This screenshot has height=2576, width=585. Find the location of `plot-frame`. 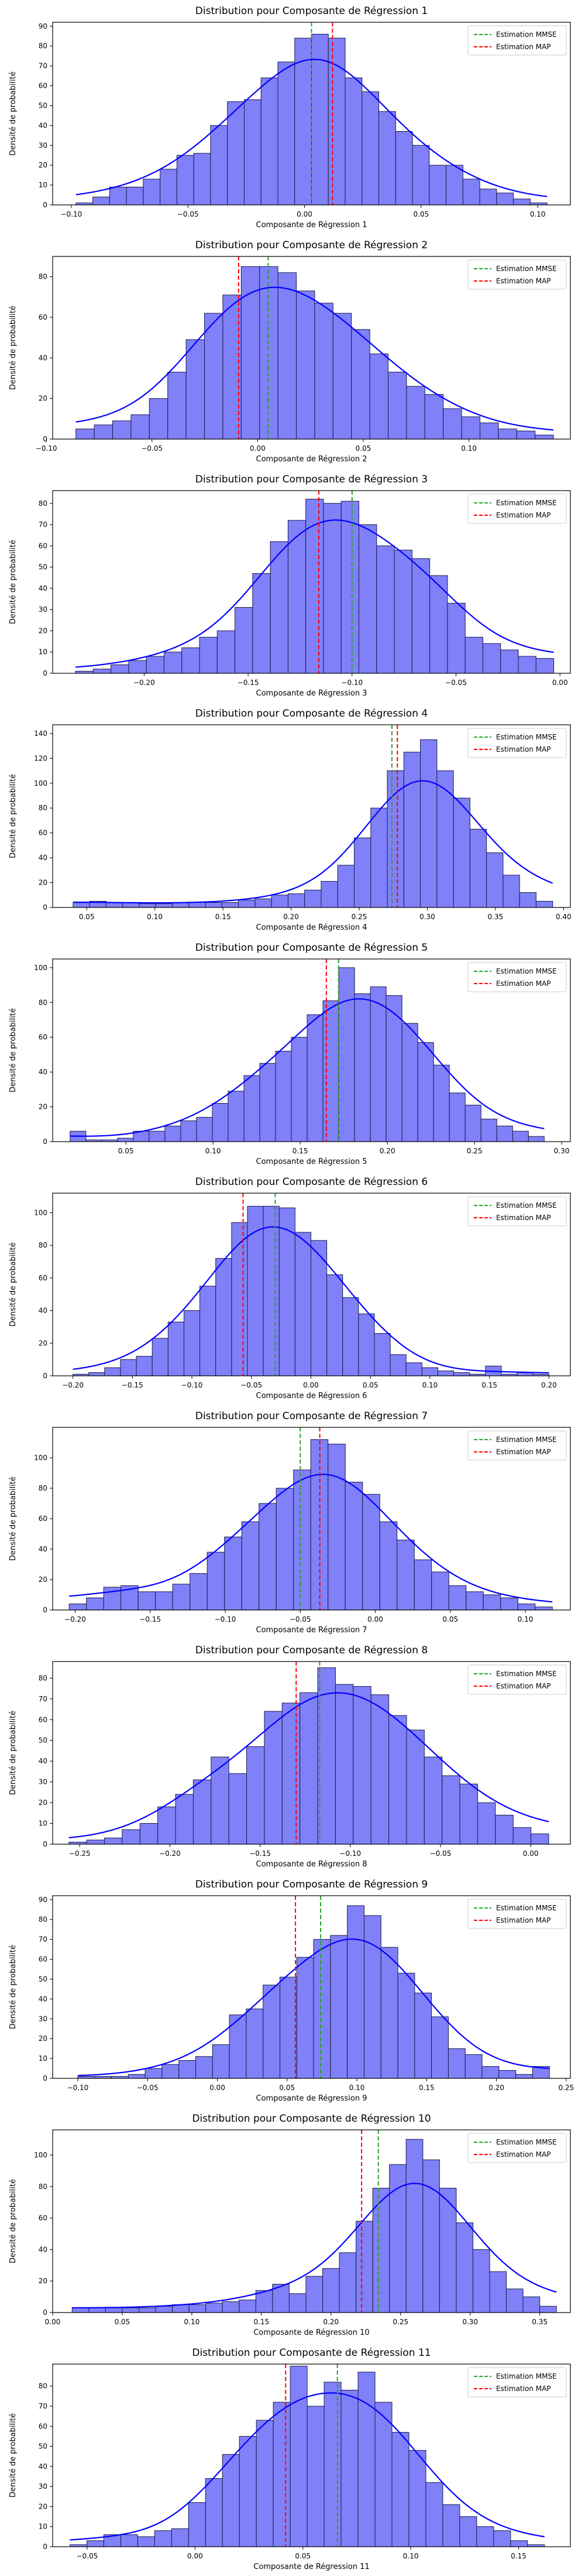

plot-frame is located at coordinates (311, 1284).